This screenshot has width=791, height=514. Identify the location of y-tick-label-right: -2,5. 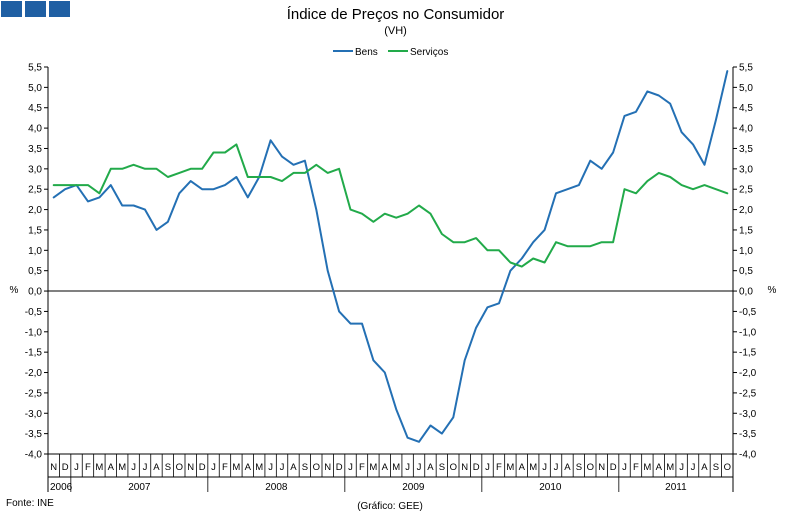
(748, 393).